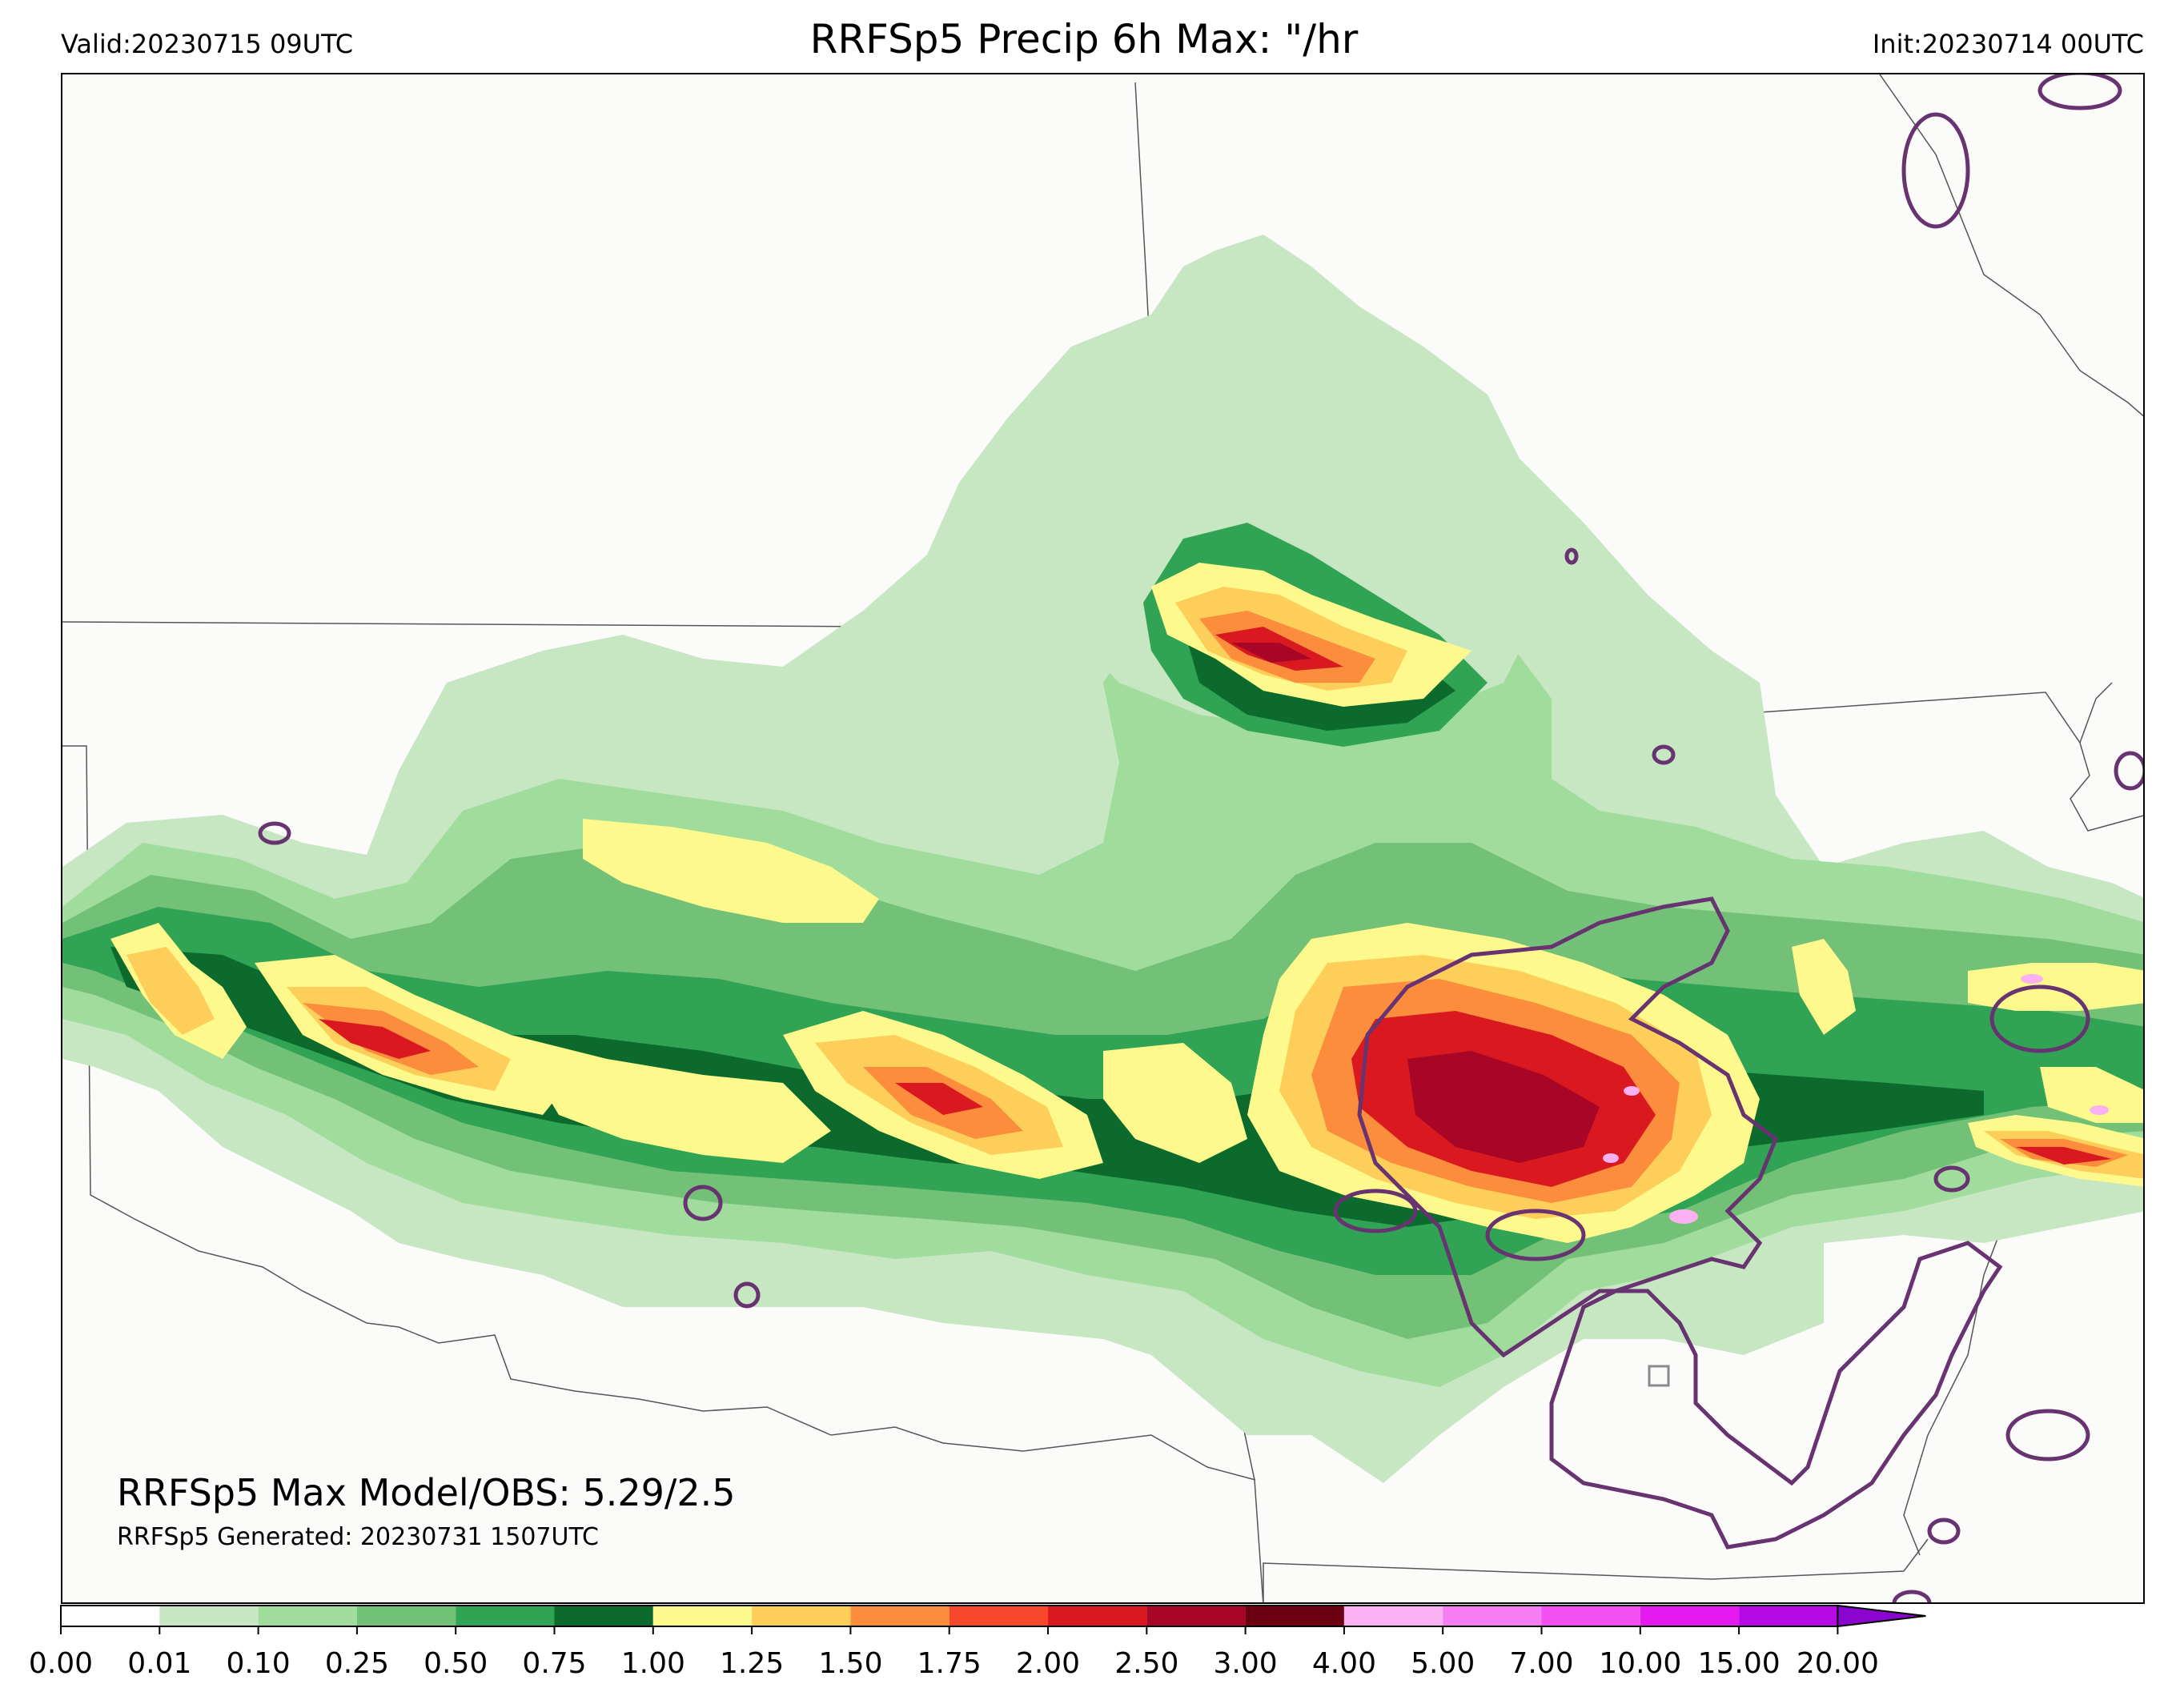  Describe the element at coordinates (1838, 1663) in the screenshot. I see `colorbar-tick-label: 20.00` at that location.